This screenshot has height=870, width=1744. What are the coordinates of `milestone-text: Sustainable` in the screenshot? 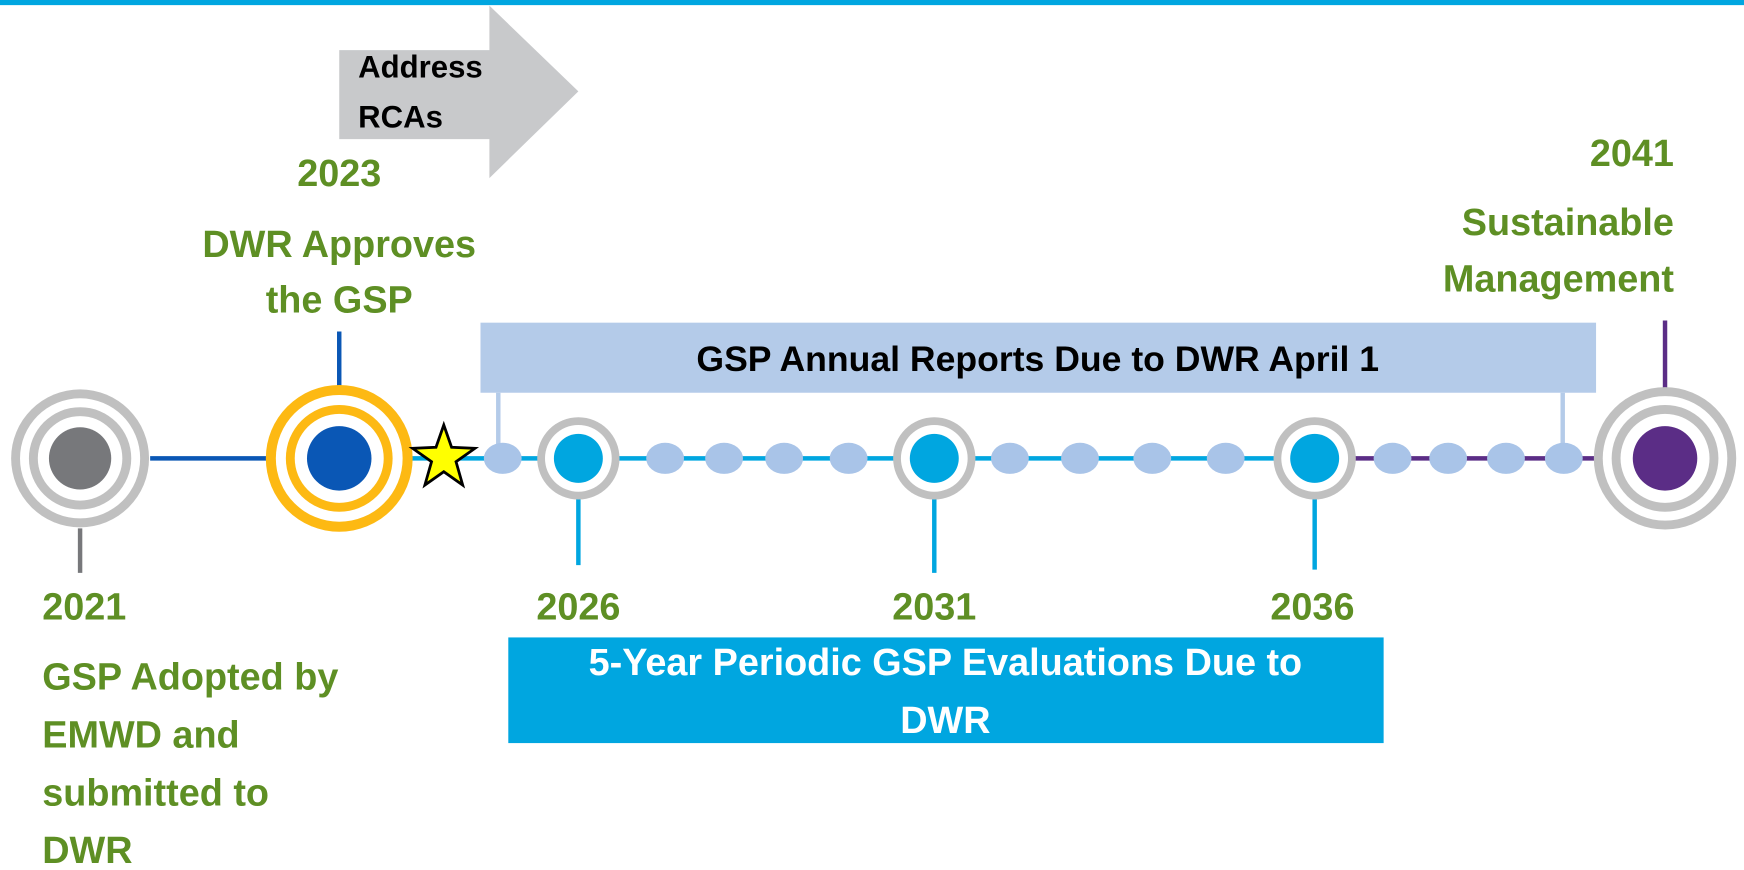 It's located at (1568, 223).